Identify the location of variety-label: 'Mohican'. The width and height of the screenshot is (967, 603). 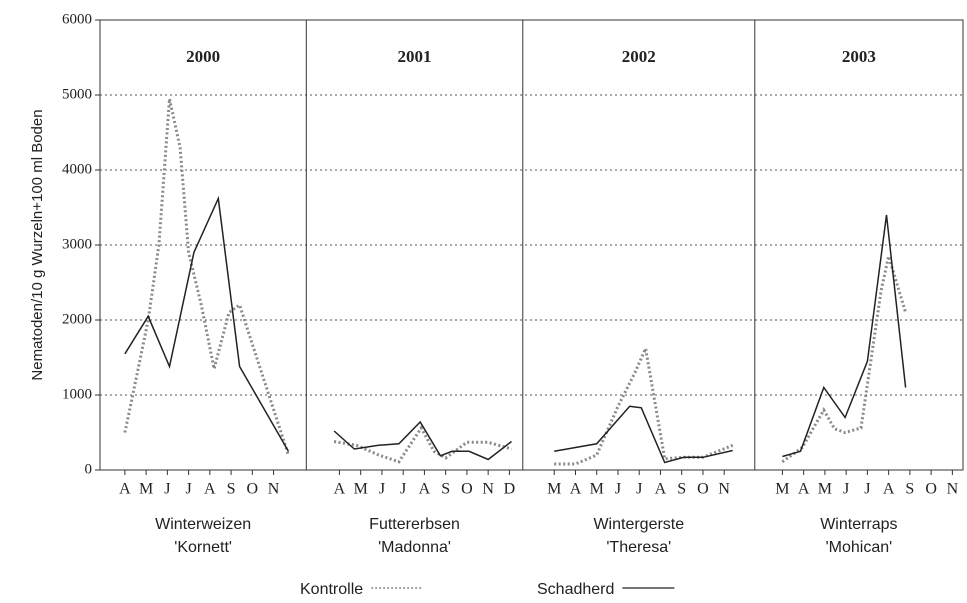
(859, 547).